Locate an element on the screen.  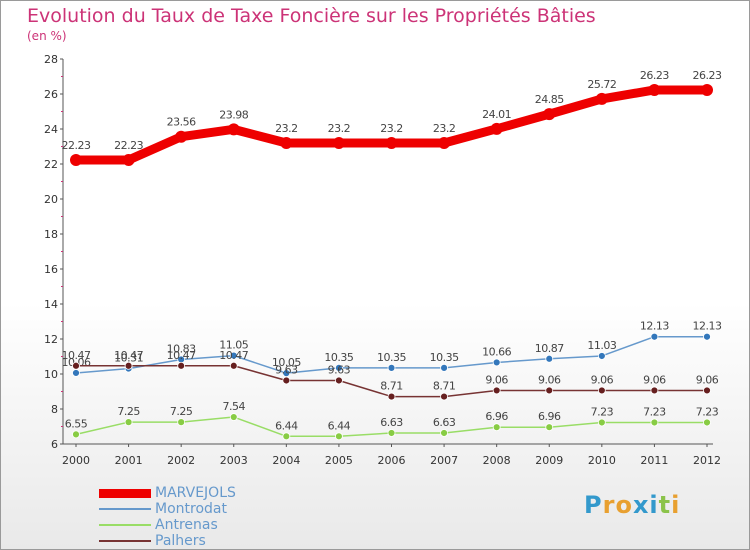
data-label: 12.13 is located at coordinates (707, 326).